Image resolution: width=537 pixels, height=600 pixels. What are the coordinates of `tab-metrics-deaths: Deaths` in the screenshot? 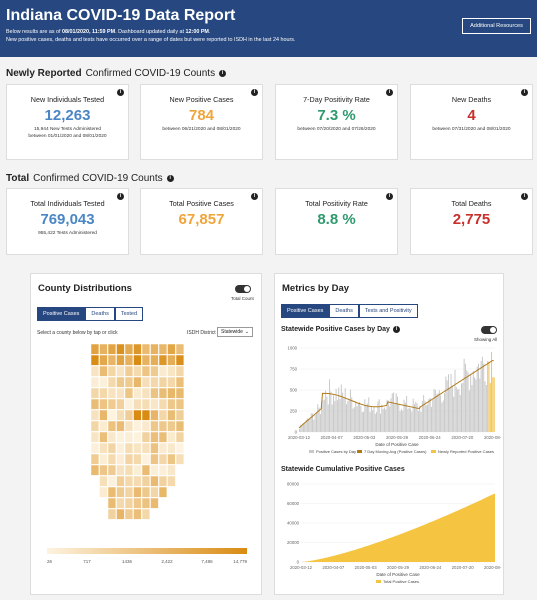 It's located at (344, 311).